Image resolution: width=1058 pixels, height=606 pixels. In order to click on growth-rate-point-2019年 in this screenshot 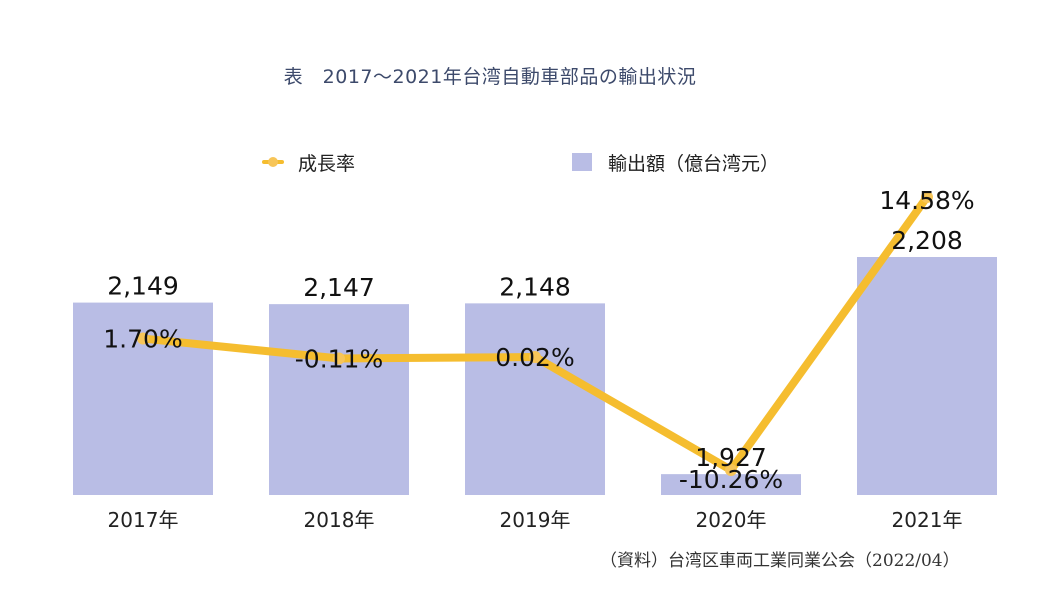, I will do `click(535, 357)`.